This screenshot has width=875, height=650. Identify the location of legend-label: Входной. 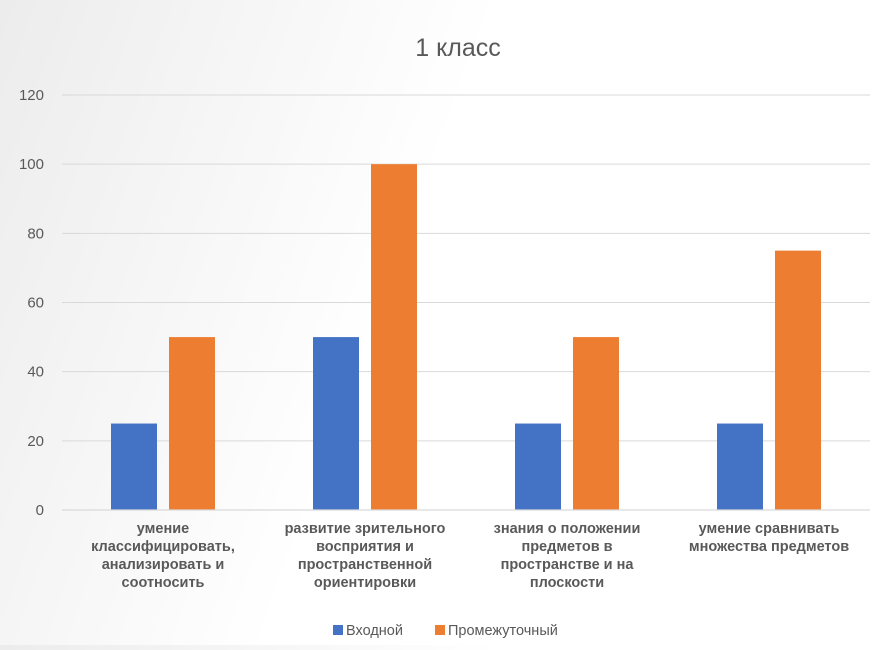
(374, 631).